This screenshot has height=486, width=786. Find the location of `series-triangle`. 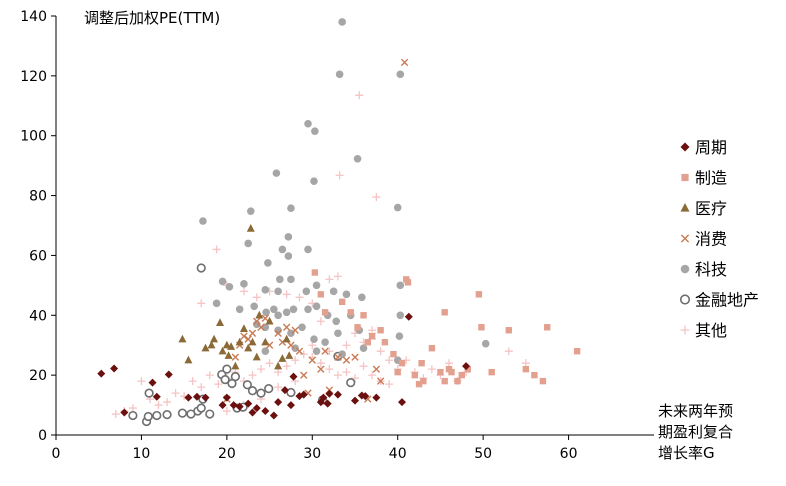

series-triangle is located at coordinates (236, 296).